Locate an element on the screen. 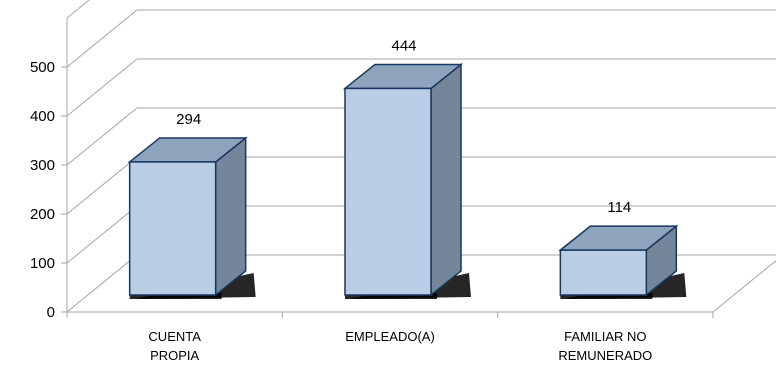 The image size is (776, 366). y-tick-label: 0 is located at coordinates (51, 312).